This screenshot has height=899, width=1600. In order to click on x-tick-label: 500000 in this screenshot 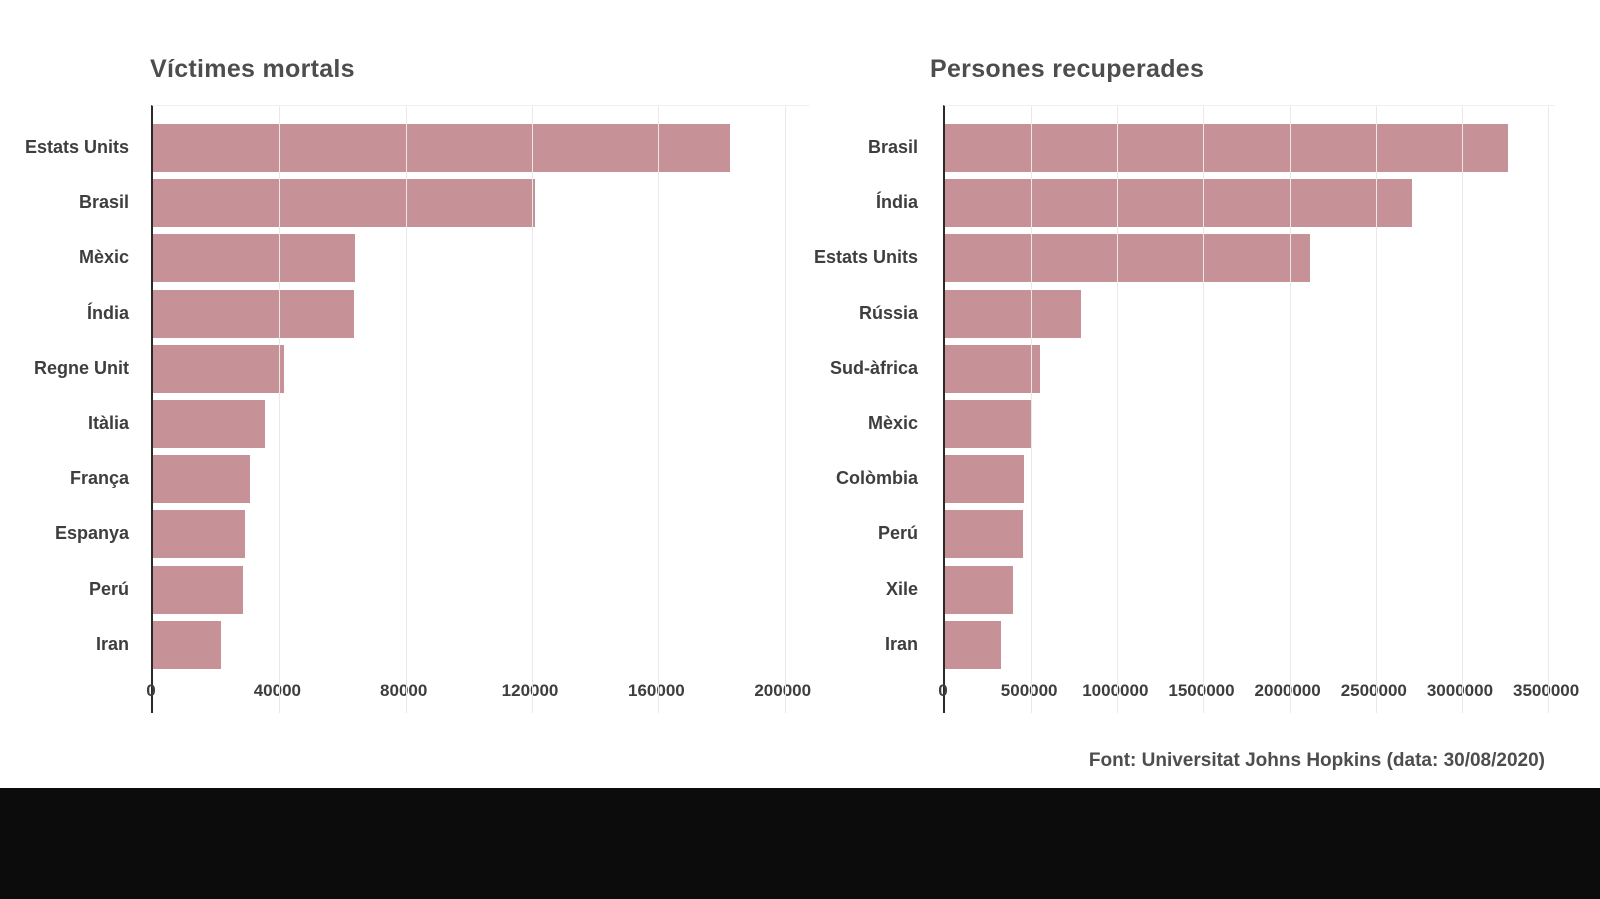, I will do `click(1029, 690)`.